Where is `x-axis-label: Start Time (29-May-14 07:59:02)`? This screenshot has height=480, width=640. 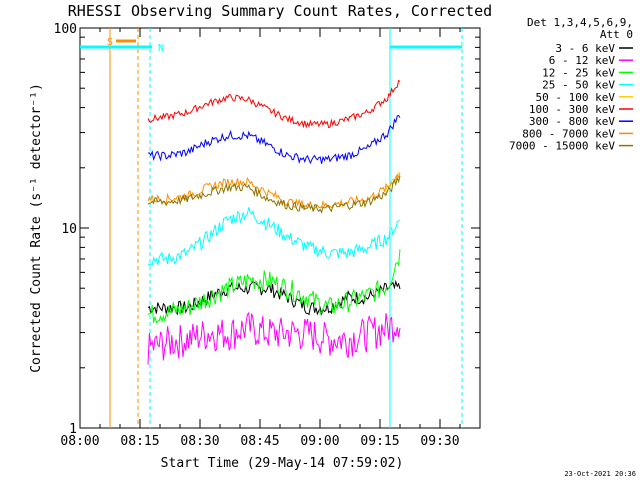
x-axis-label: Start Time (29-May-14 07:59:02) is located at coordinates (282, 463).